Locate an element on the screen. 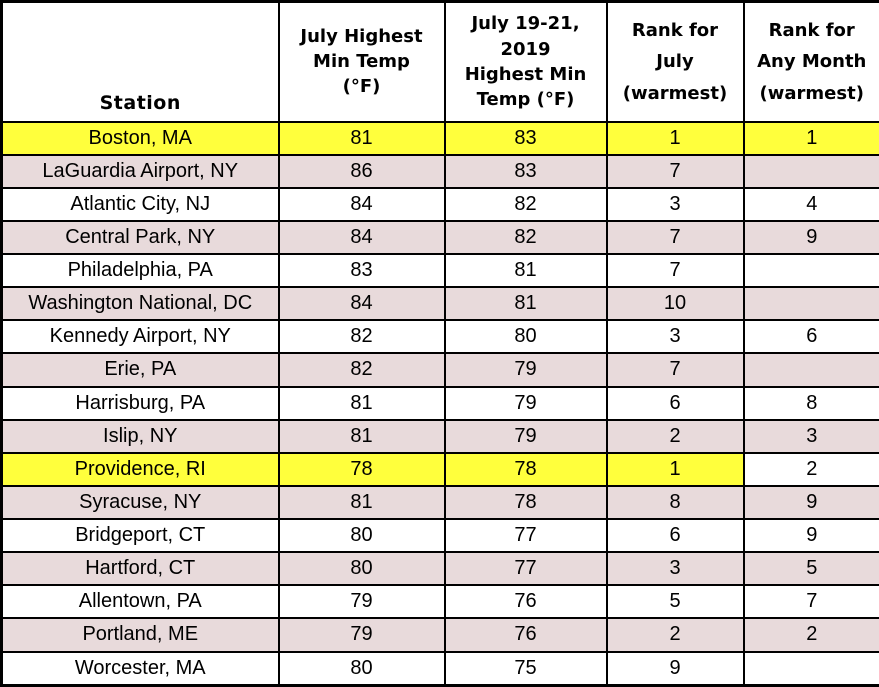  cell-july-highest-min: 83 is located at coordinates (361, 270).